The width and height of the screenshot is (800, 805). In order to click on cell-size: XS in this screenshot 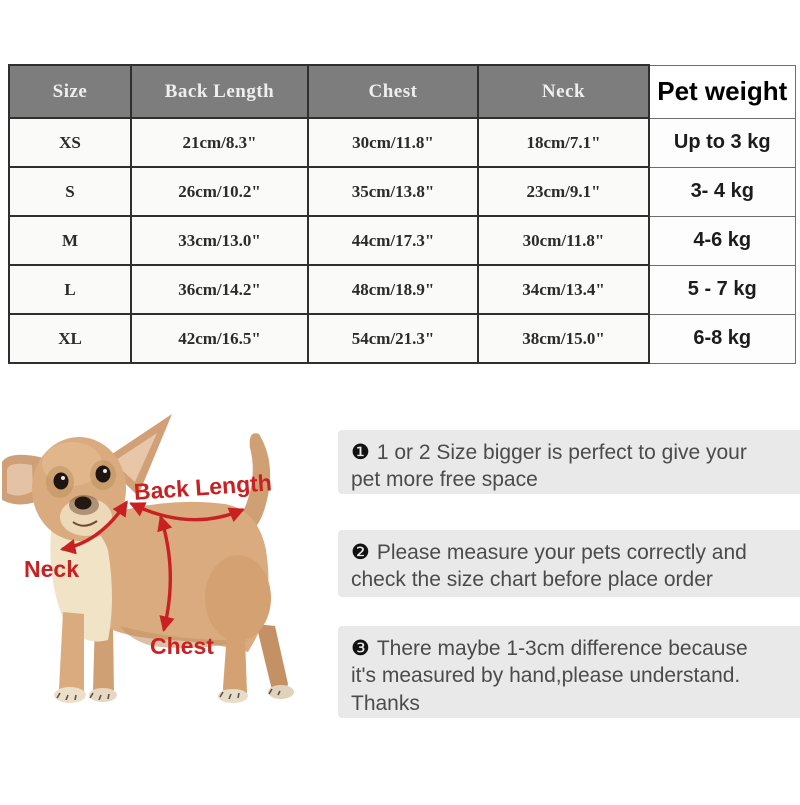, I will do `click(70, 142)`.